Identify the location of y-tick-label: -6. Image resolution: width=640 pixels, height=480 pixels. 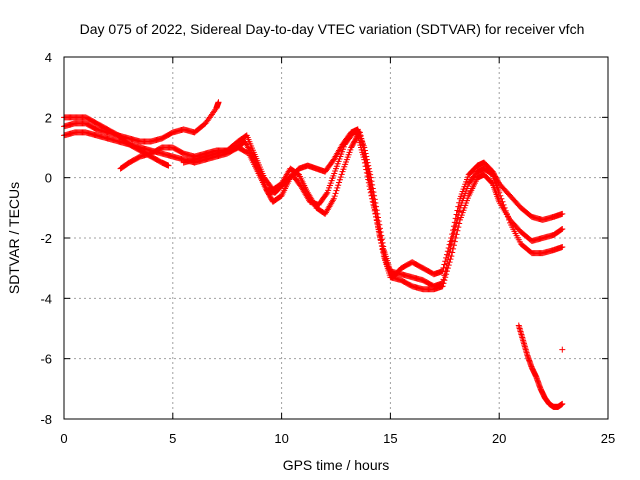
(46, 359).